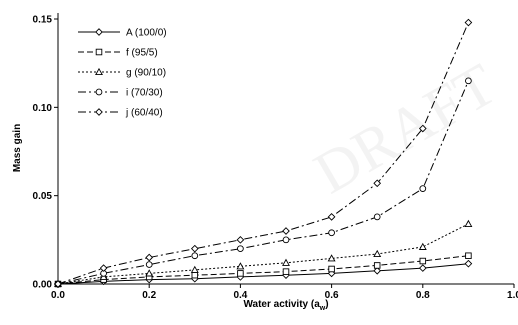 The image size is (518, 325). What do you see at coordinates (423, 295) in the screenshot?
I see `x-tick-label: 0.8` at bounding box center [423, 295].